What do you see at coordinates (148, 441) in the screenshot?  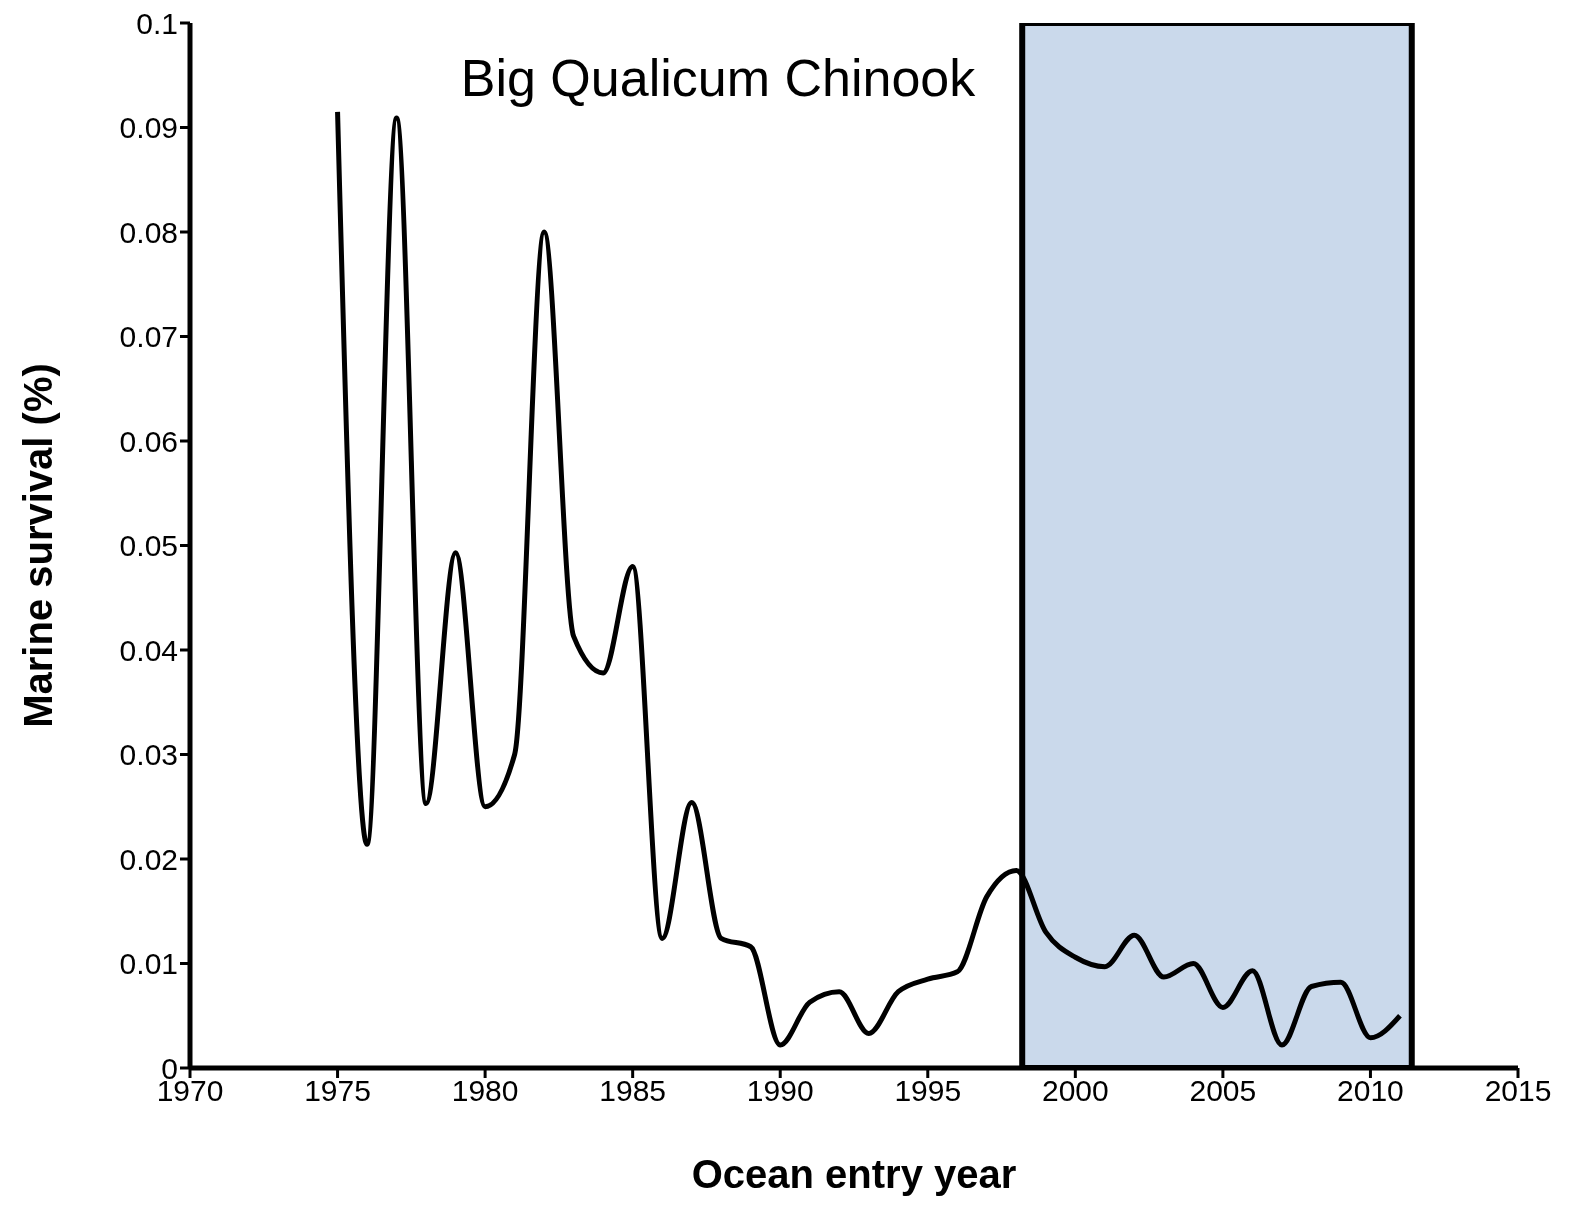 I see `y-tick-label: 0.06` at bounding box center [148, 441].